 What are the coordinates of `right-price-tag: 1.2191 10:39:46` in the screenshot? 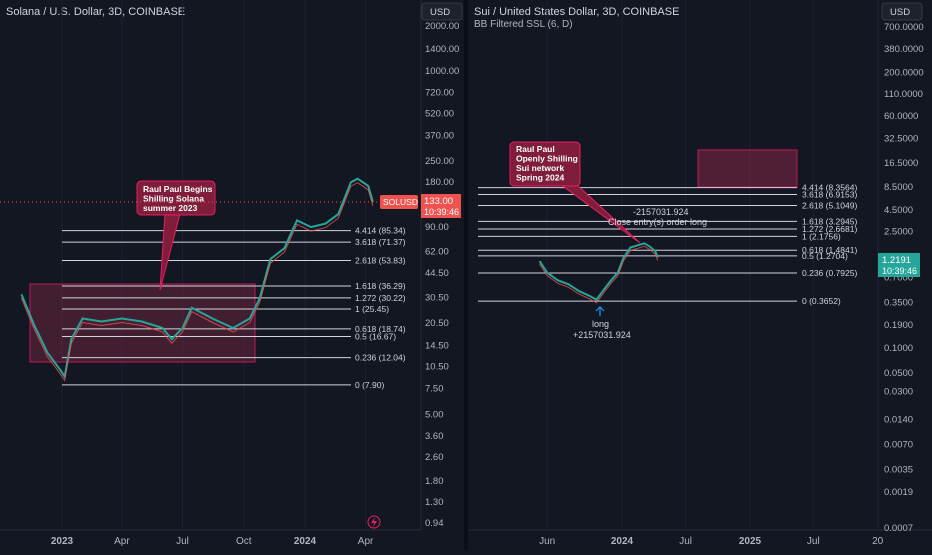 It's located at (899, 265).